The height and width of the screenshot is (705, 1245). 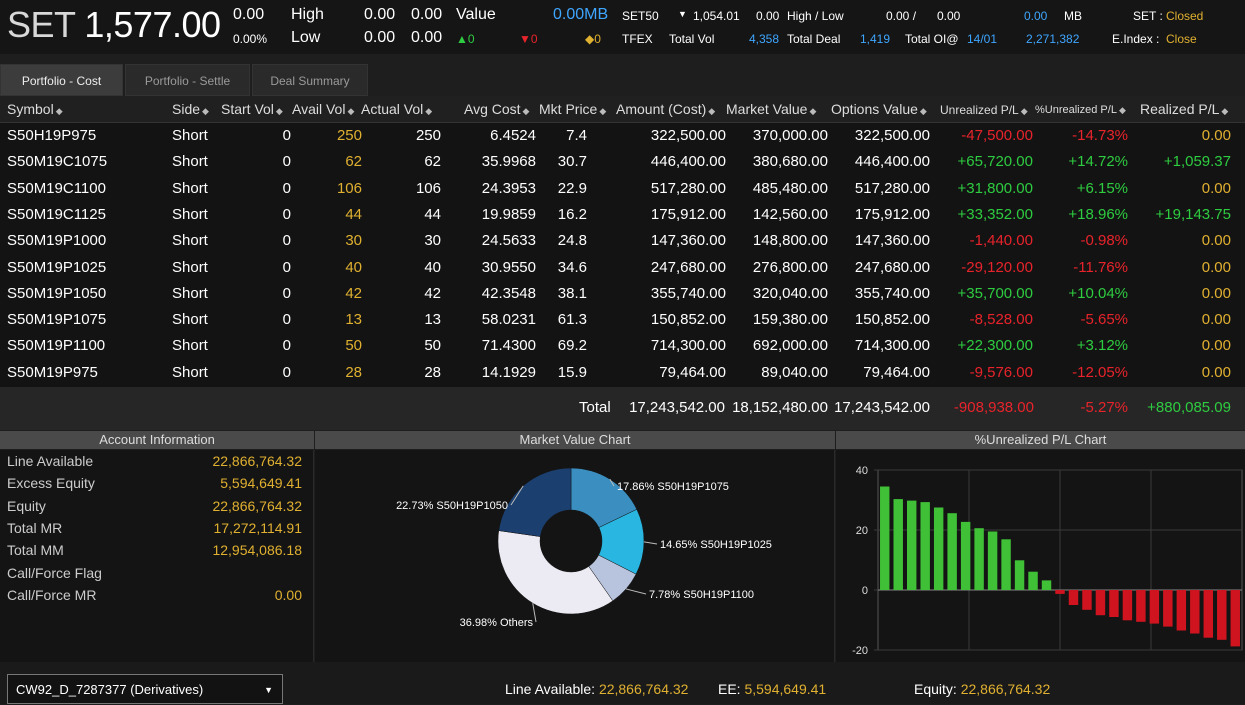 I want to click on cell-side: Short, so click(x=190, y=162).